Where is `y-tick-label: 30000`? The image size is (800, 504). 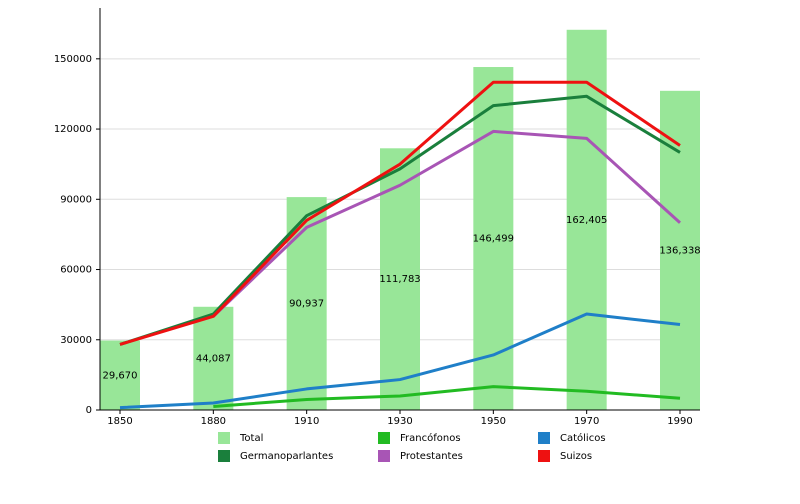
y-tick-label: 30000 is located at coordinates (76, 340).